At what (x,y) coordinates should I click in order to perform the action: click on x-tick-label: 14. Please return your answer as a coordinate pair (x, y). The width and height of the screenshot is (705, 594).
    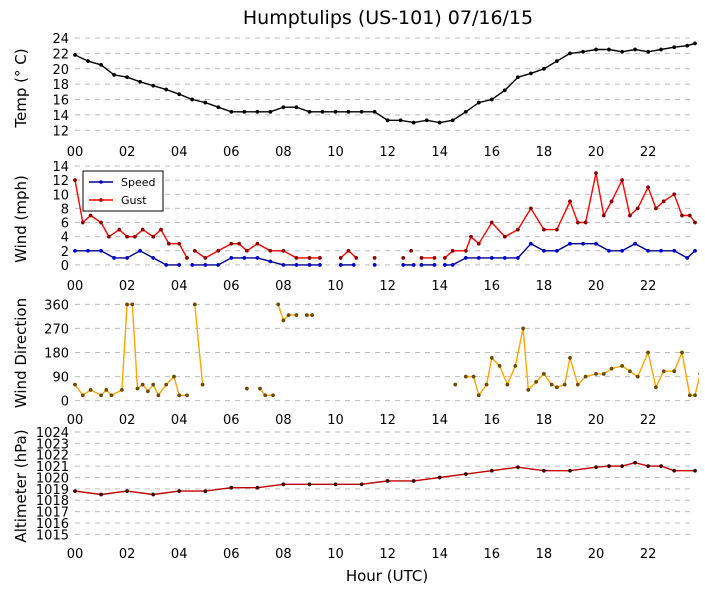
    Looking at the image, I should click on (439, 420).